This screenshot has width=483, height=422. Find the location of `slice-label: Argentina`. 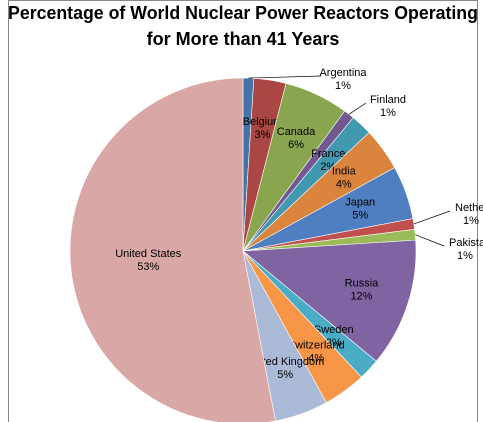

slice-label: Argentina is located at coordinates (343, 73).